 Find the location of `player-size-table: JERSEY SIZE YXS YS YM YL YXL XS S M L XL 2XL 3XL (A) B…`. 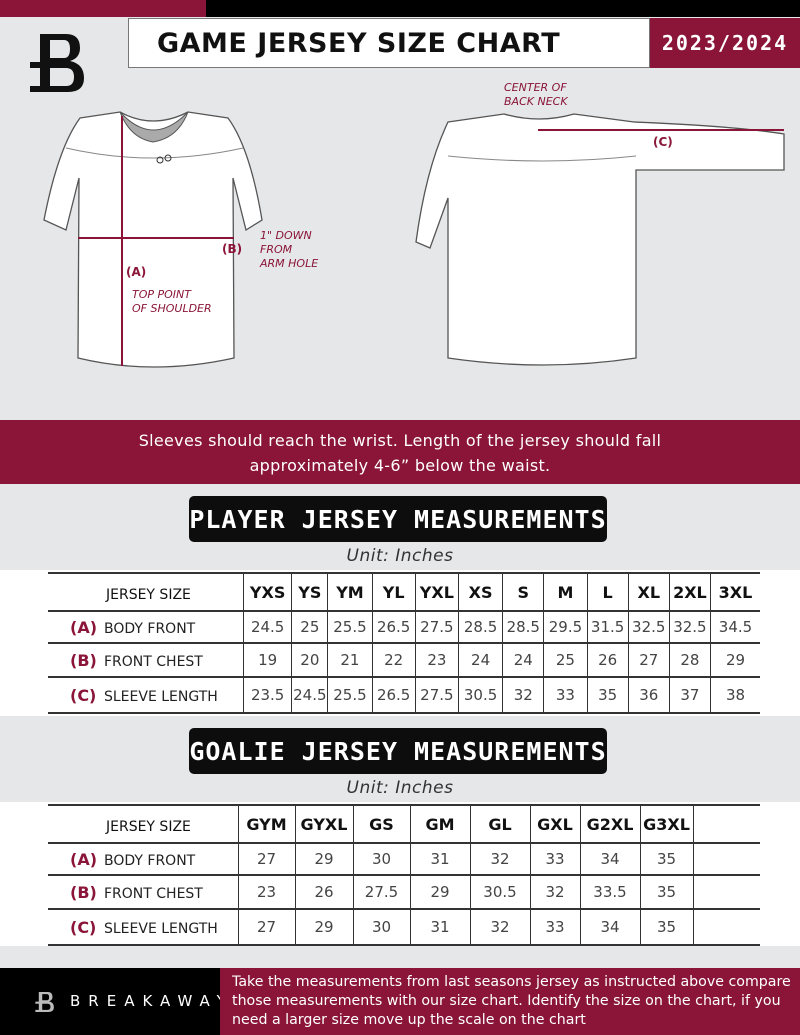

player-size-table: JERSEY SIZE YXS YS YM YL YXL XS S M L XL 2XL 3XL (A) B… is located at coordinates (404, 643).